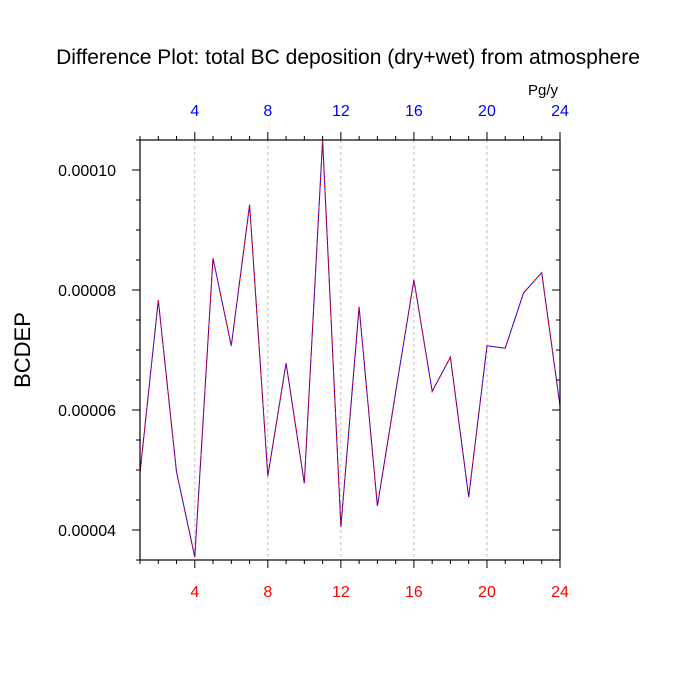  I want to click on y-axis-label: BCDEP, so click(22, 350).